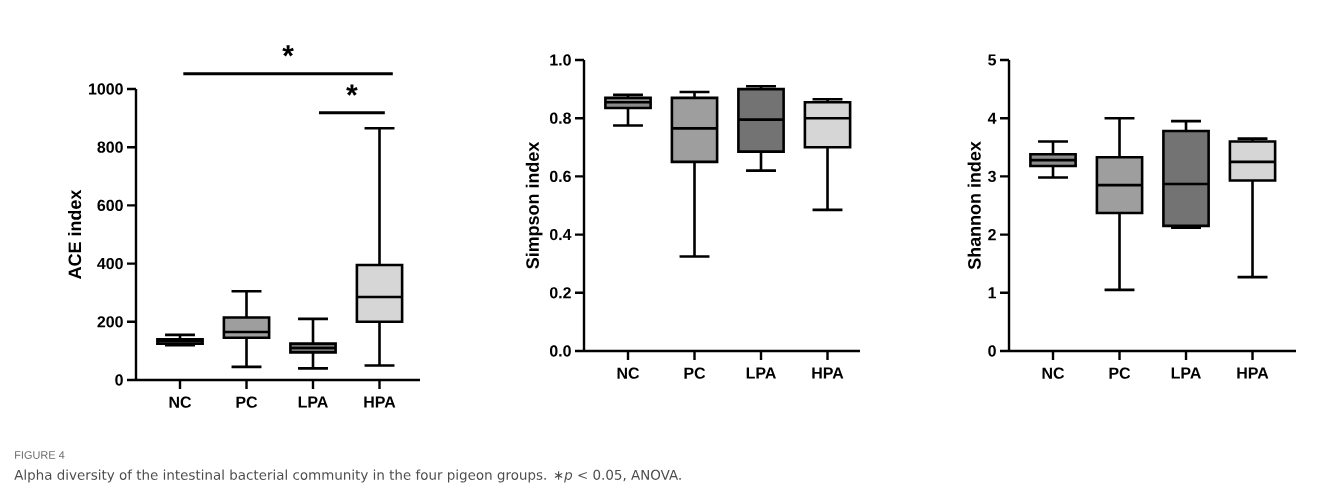 The width and height of the screenshot is (1319, 502). Describe the element at coordinates (110, 147) in the screenshot. I see `y-tick-label: 800` at that location.